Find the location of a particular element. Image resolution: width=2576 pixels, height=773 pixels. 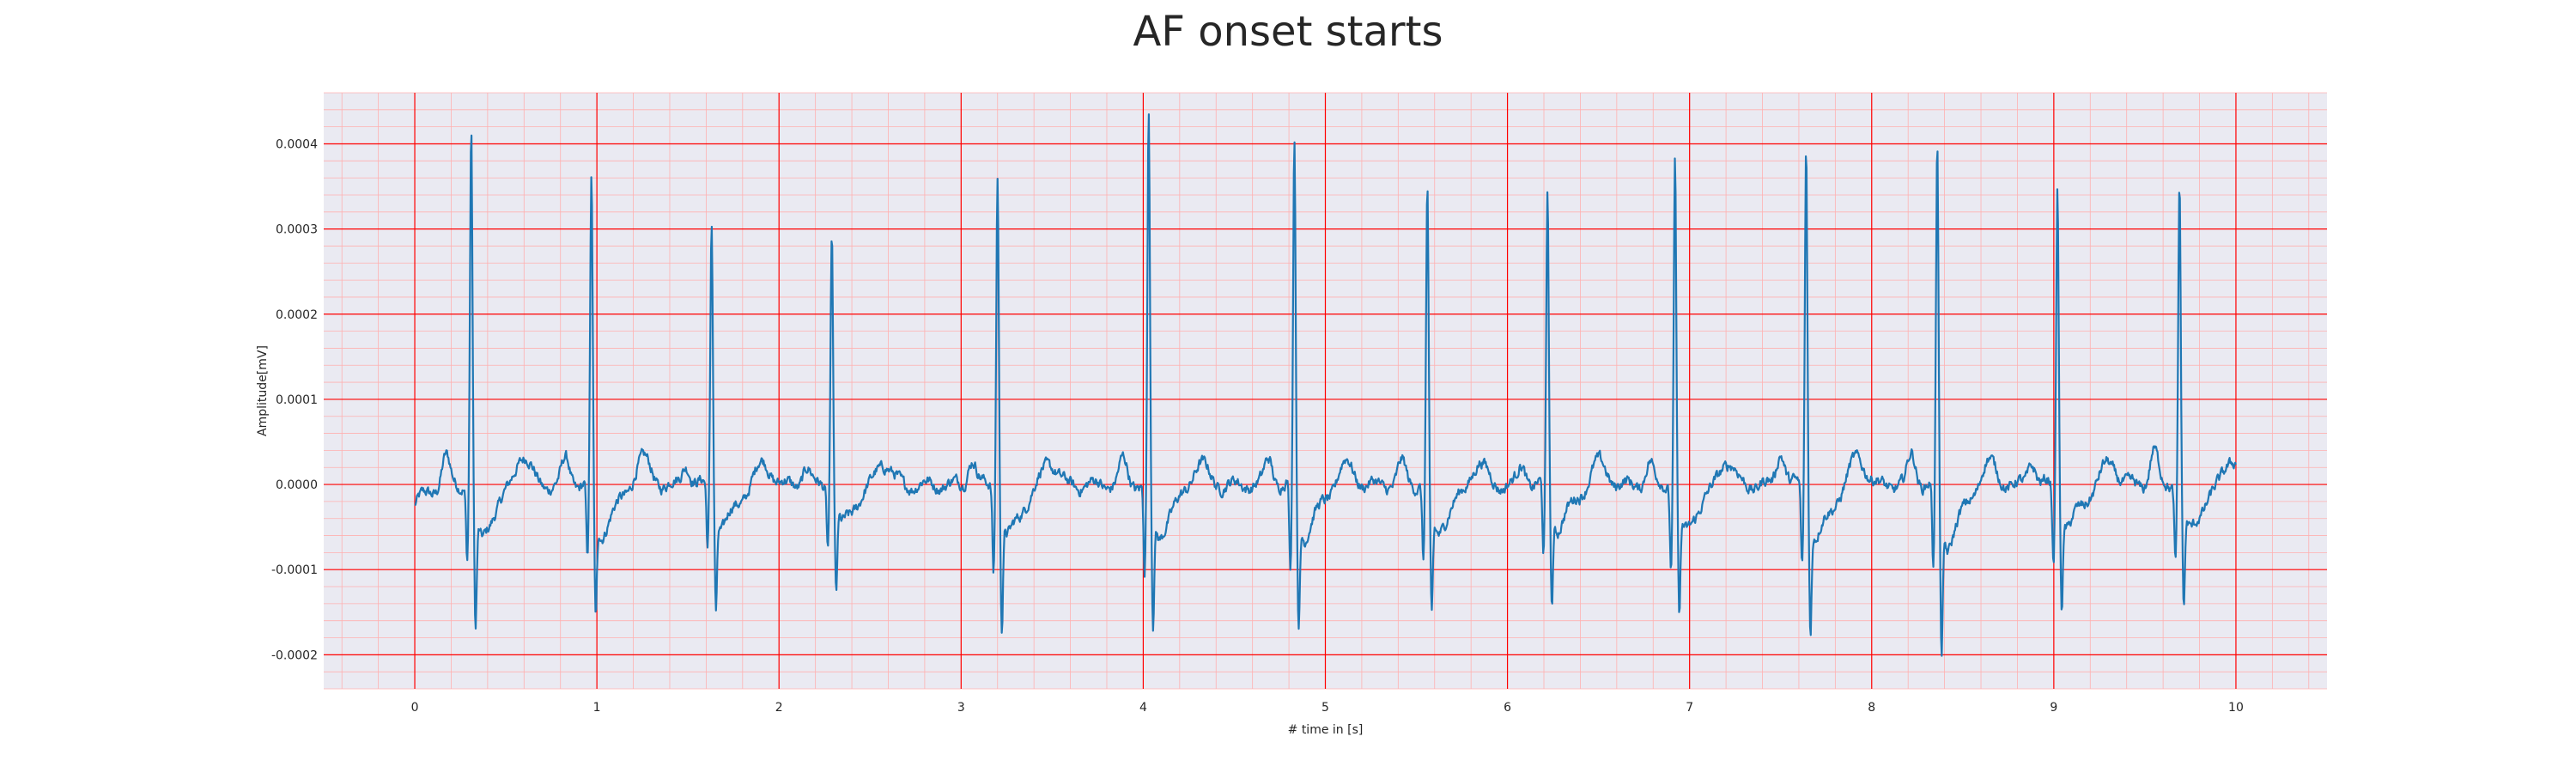

x-tick-label: 6 is located at coordinates (1507, 708).